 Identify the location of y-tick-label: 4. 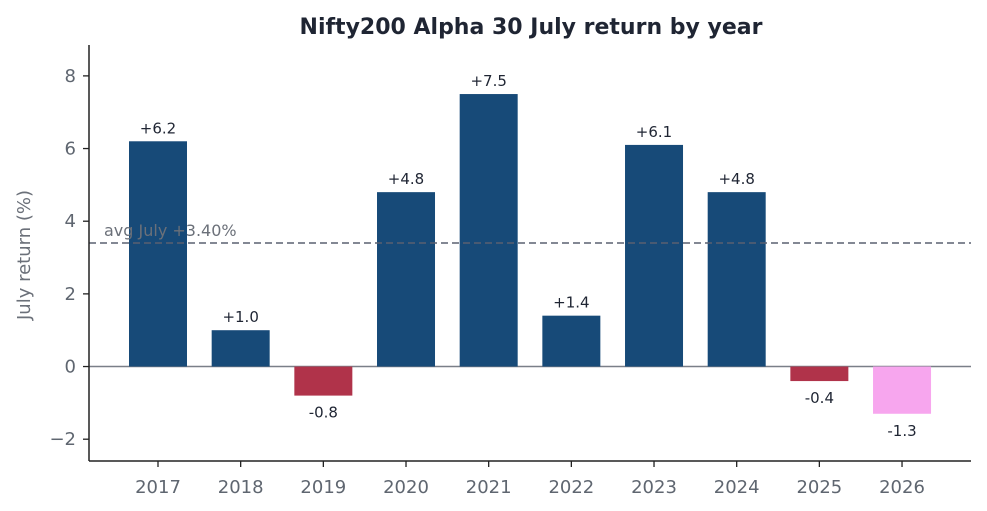
(70, 221).